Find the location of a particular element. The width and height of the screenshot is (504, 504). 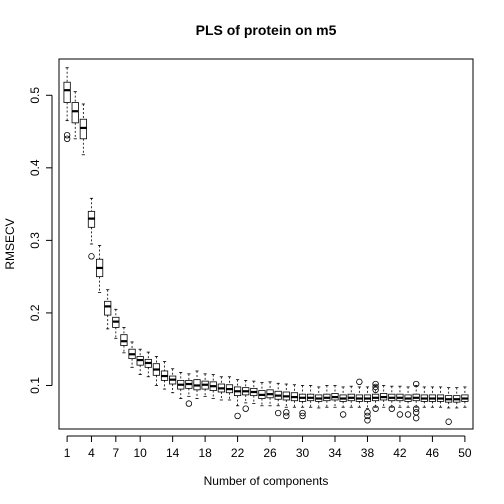

x-tick-label: 1 is located at coordinates (67, 453).